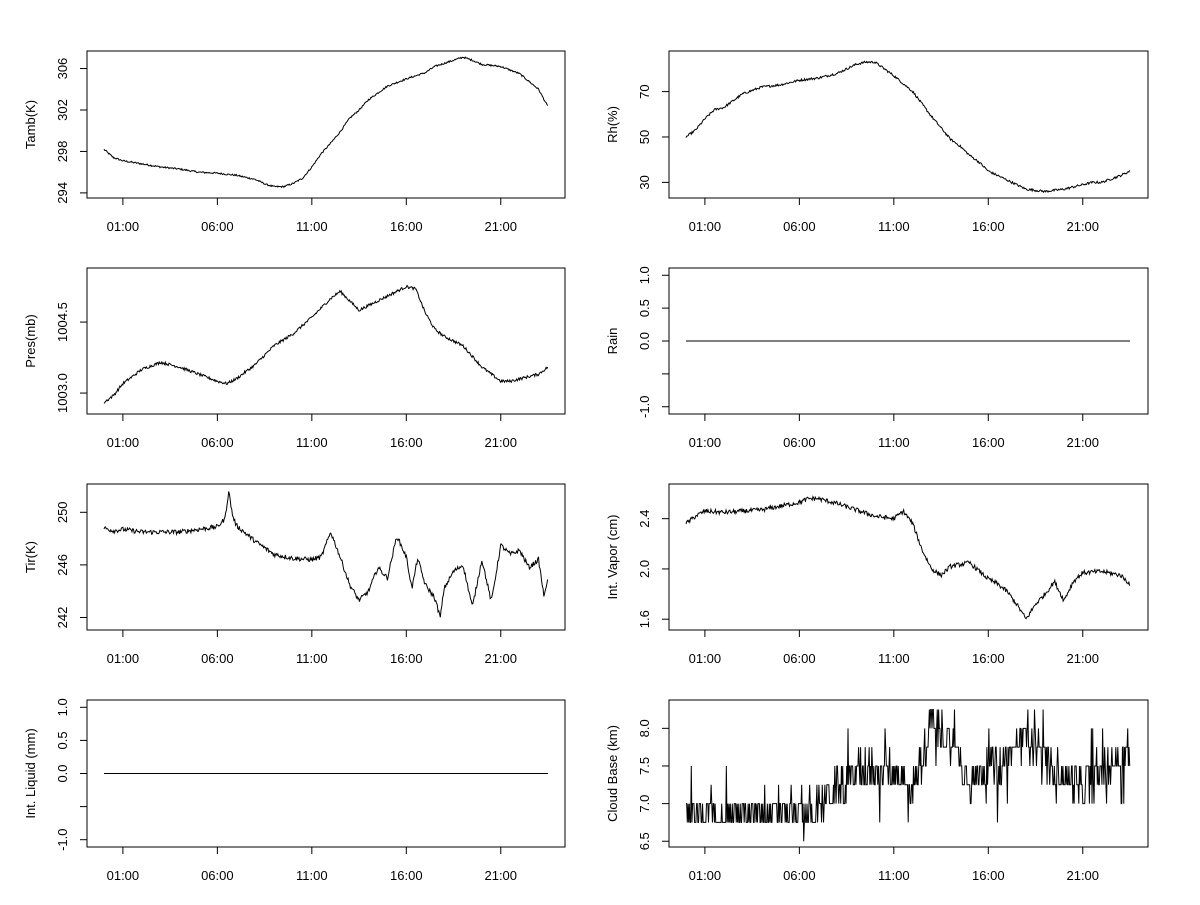 Image resolution: width=1200 pixels, height=905 pixels. I want to click on panel-2: 01:00 06:00 11:00 16:00 21:00 30 50 70 Rh(%), so click(877, 142).